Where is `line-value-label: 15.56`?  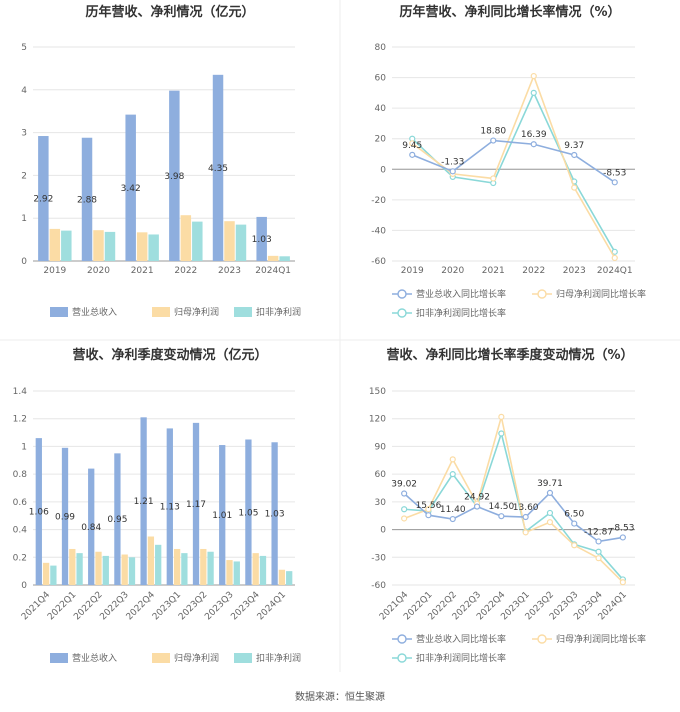 line-value-label: 15.56 is located at coordinates (429, 506).